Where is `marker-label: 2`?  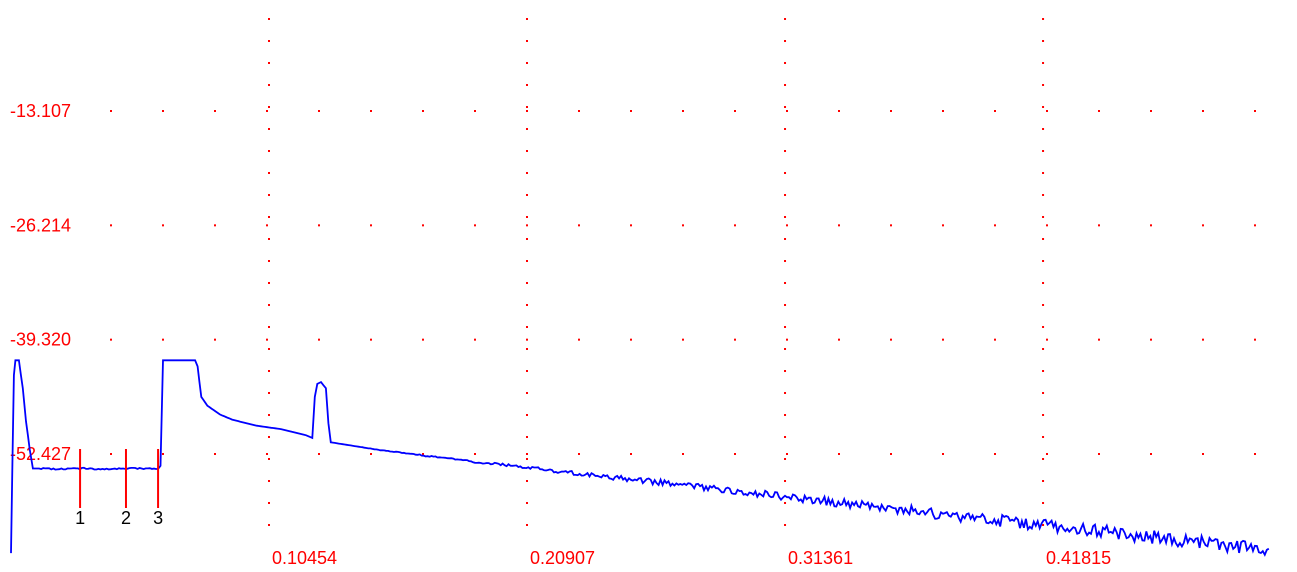 marker-label: 2 is located at coordinates (126, 518).